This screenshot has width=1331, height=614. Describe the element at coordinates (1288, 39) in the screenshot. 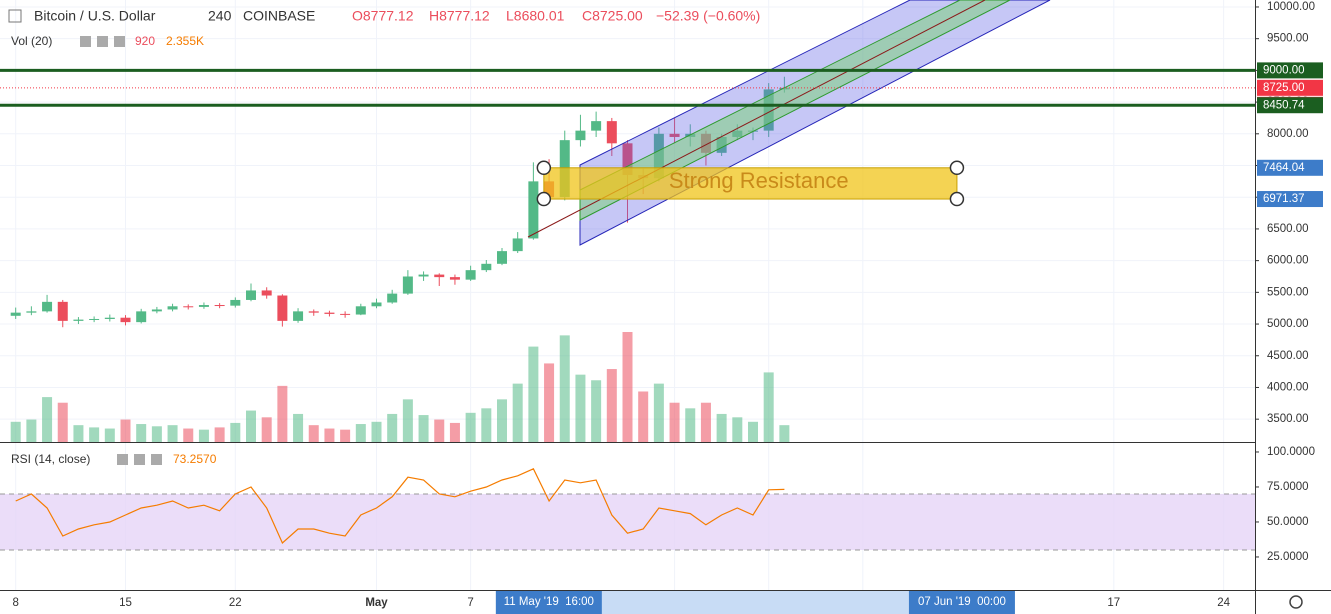

I see `y-tick-label: 9500.00` at that location.